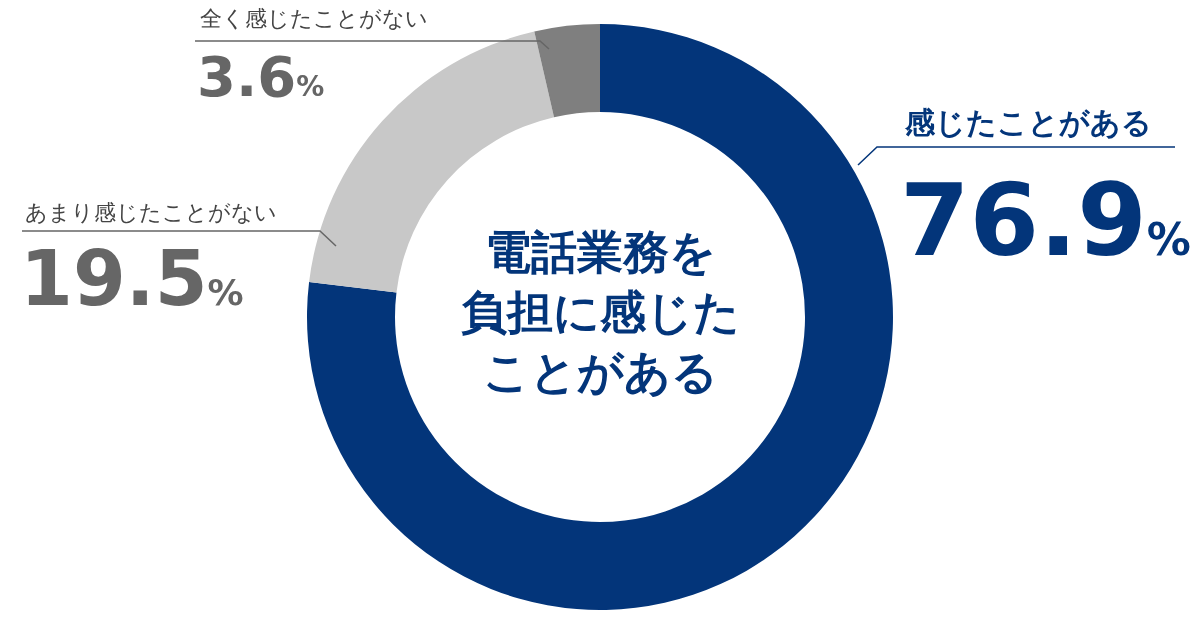 This screenshot has height=630, width=1200. What do you see at coordinates (151, 212) in the screenshot?
I see `slice-label: あまり感じたことがない` at bounding box center [151, 212].